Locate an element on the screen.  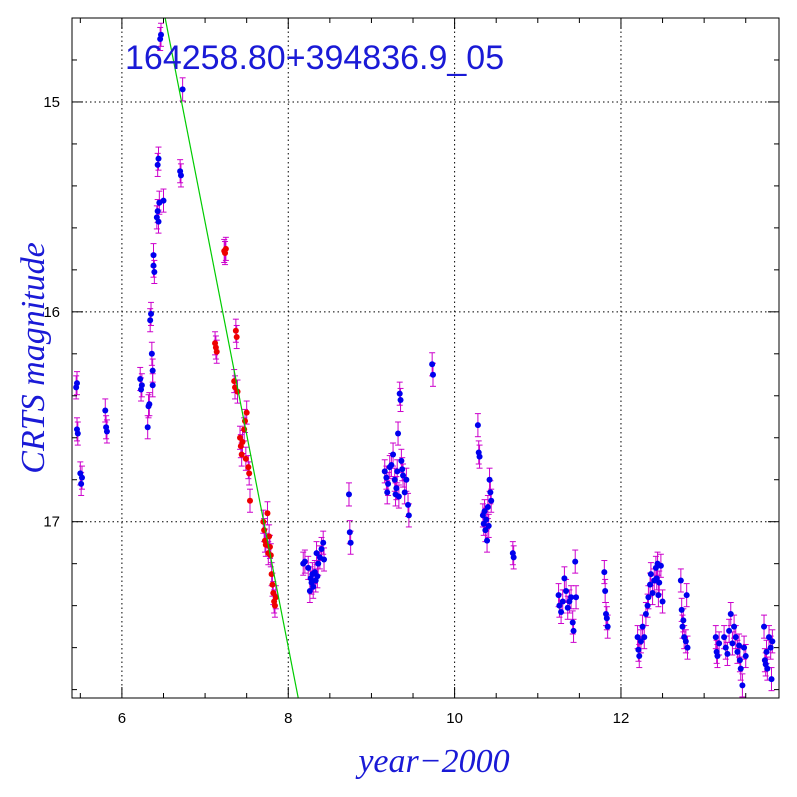
y-tick-label: 16 is located at coordinates (51, 312).